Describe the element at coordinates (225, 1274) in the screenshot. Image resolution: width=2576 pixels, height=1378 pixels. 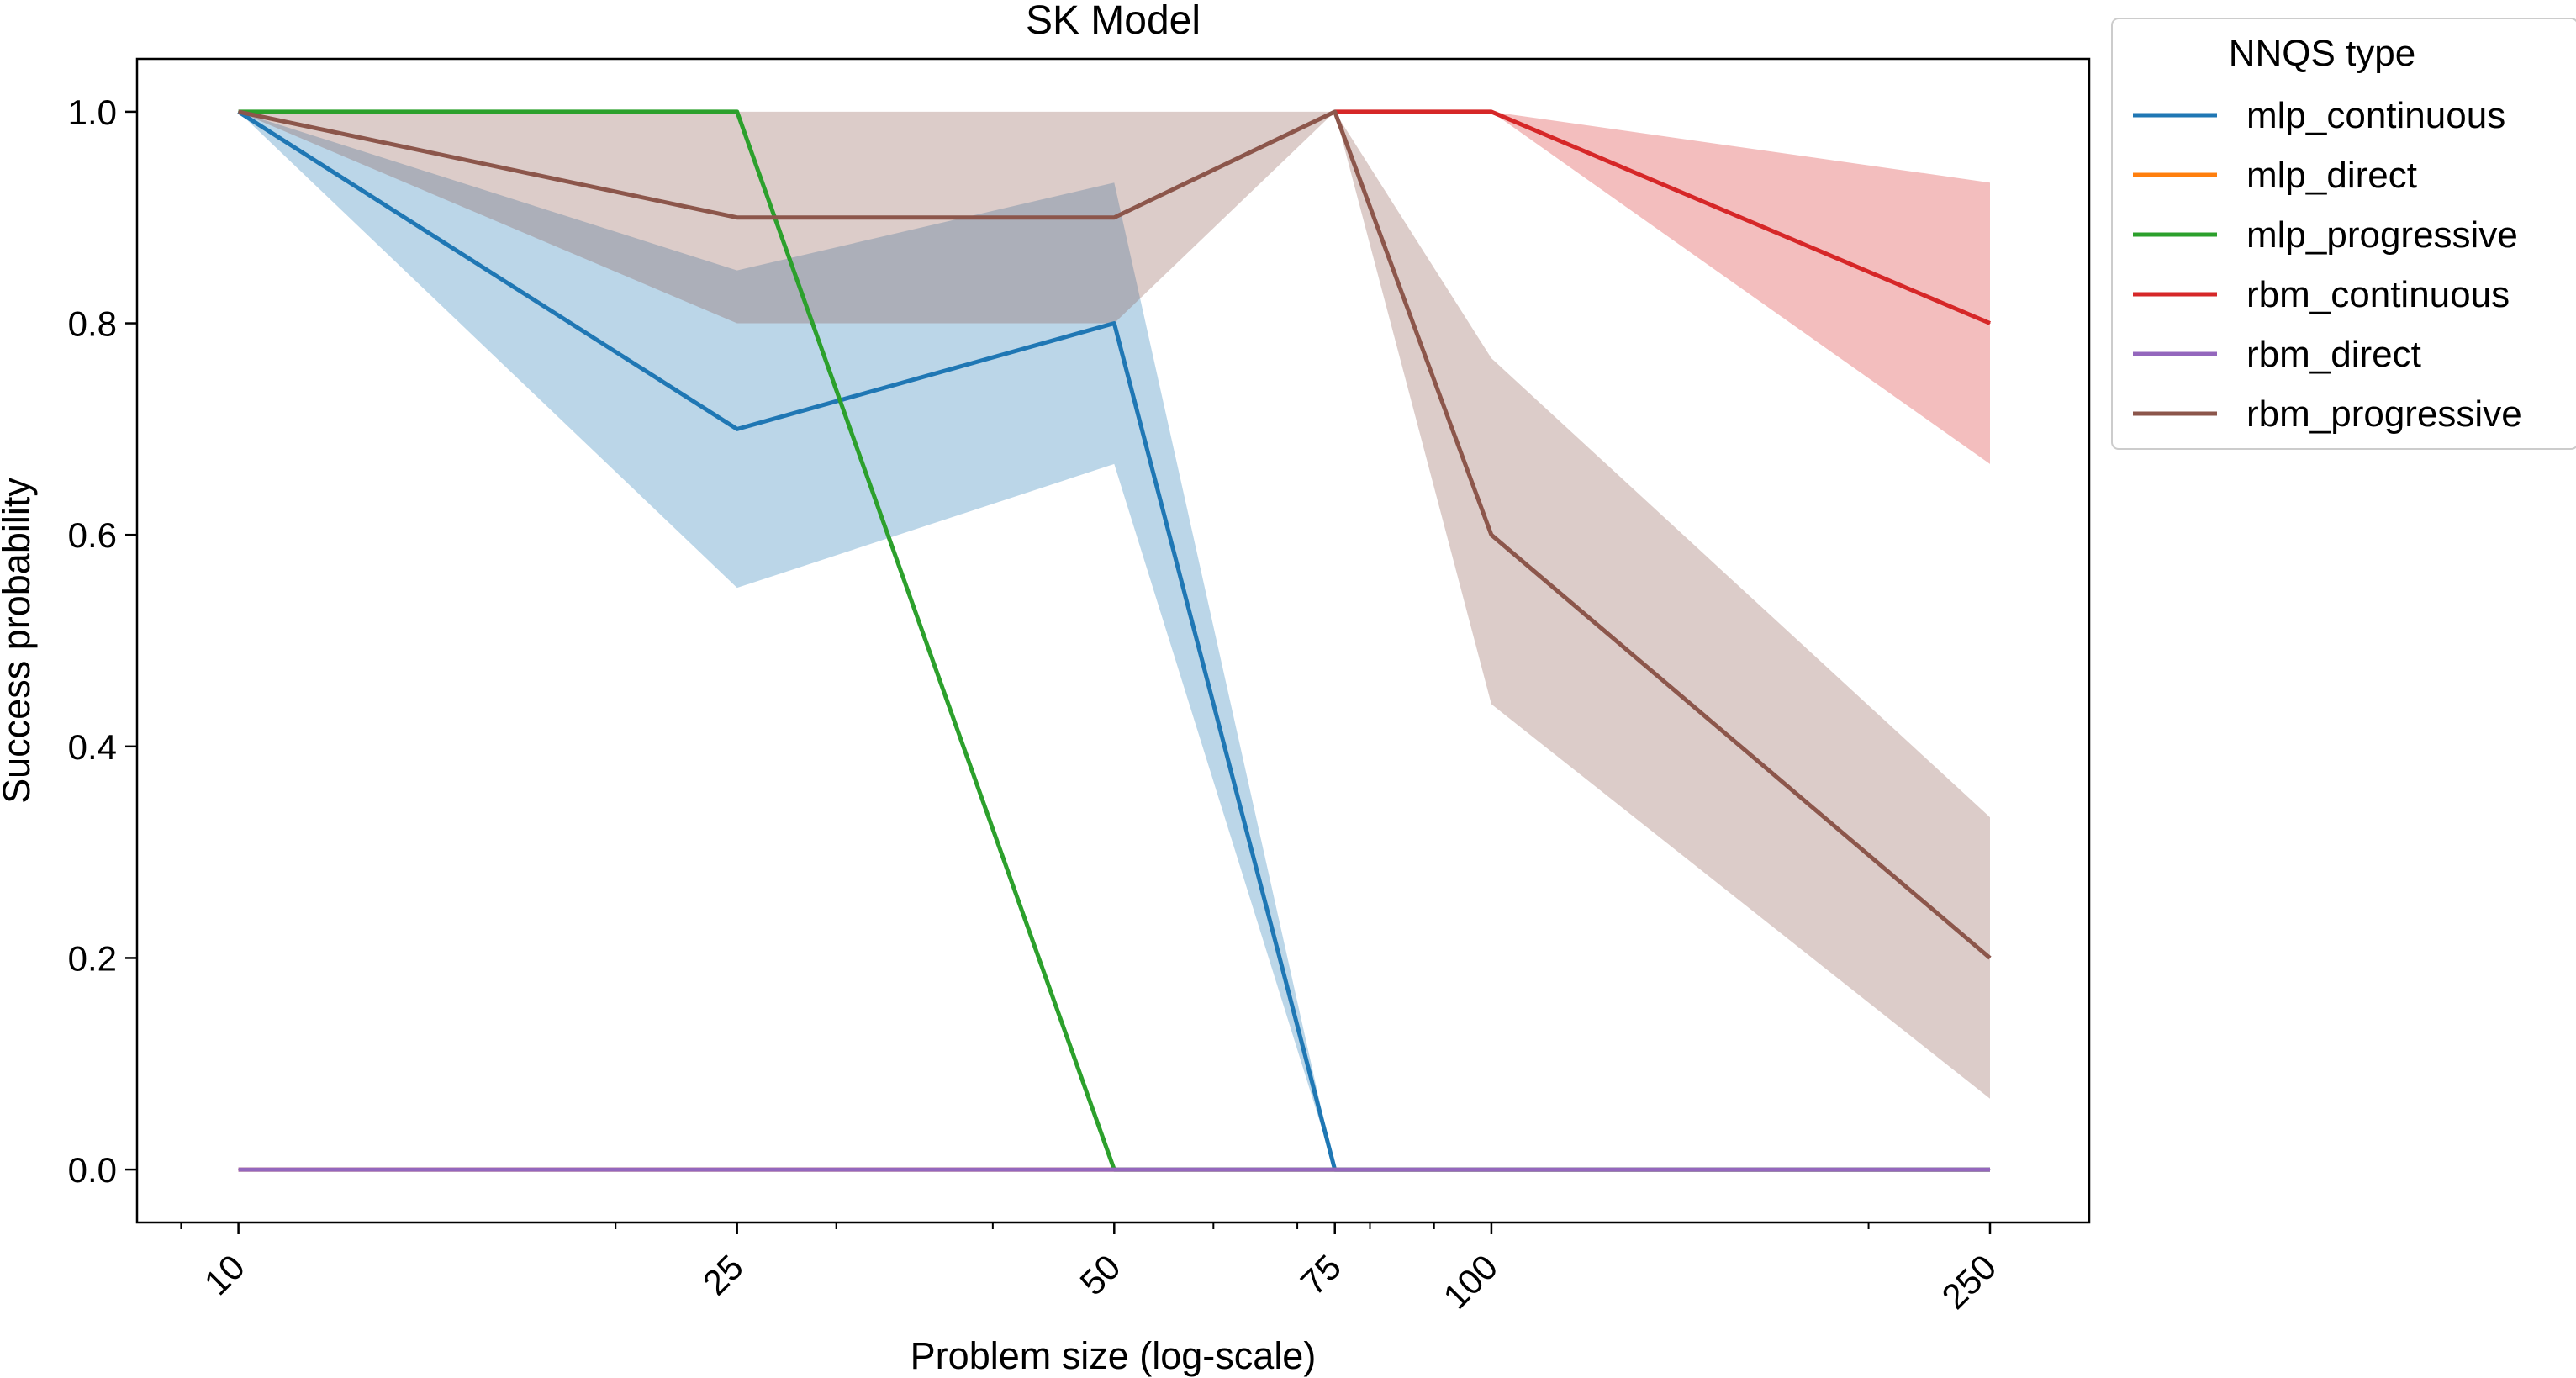
I see `x-tick-label: 10` at that location.